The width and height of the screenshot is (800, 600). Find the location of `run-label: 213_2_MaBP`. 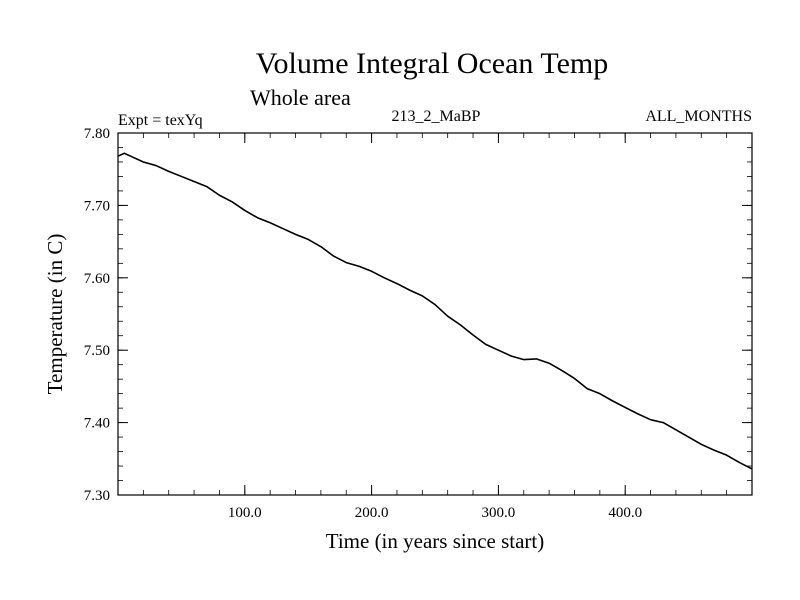

run-label: 213_2_MaBP is located at coordinates (436, 116).